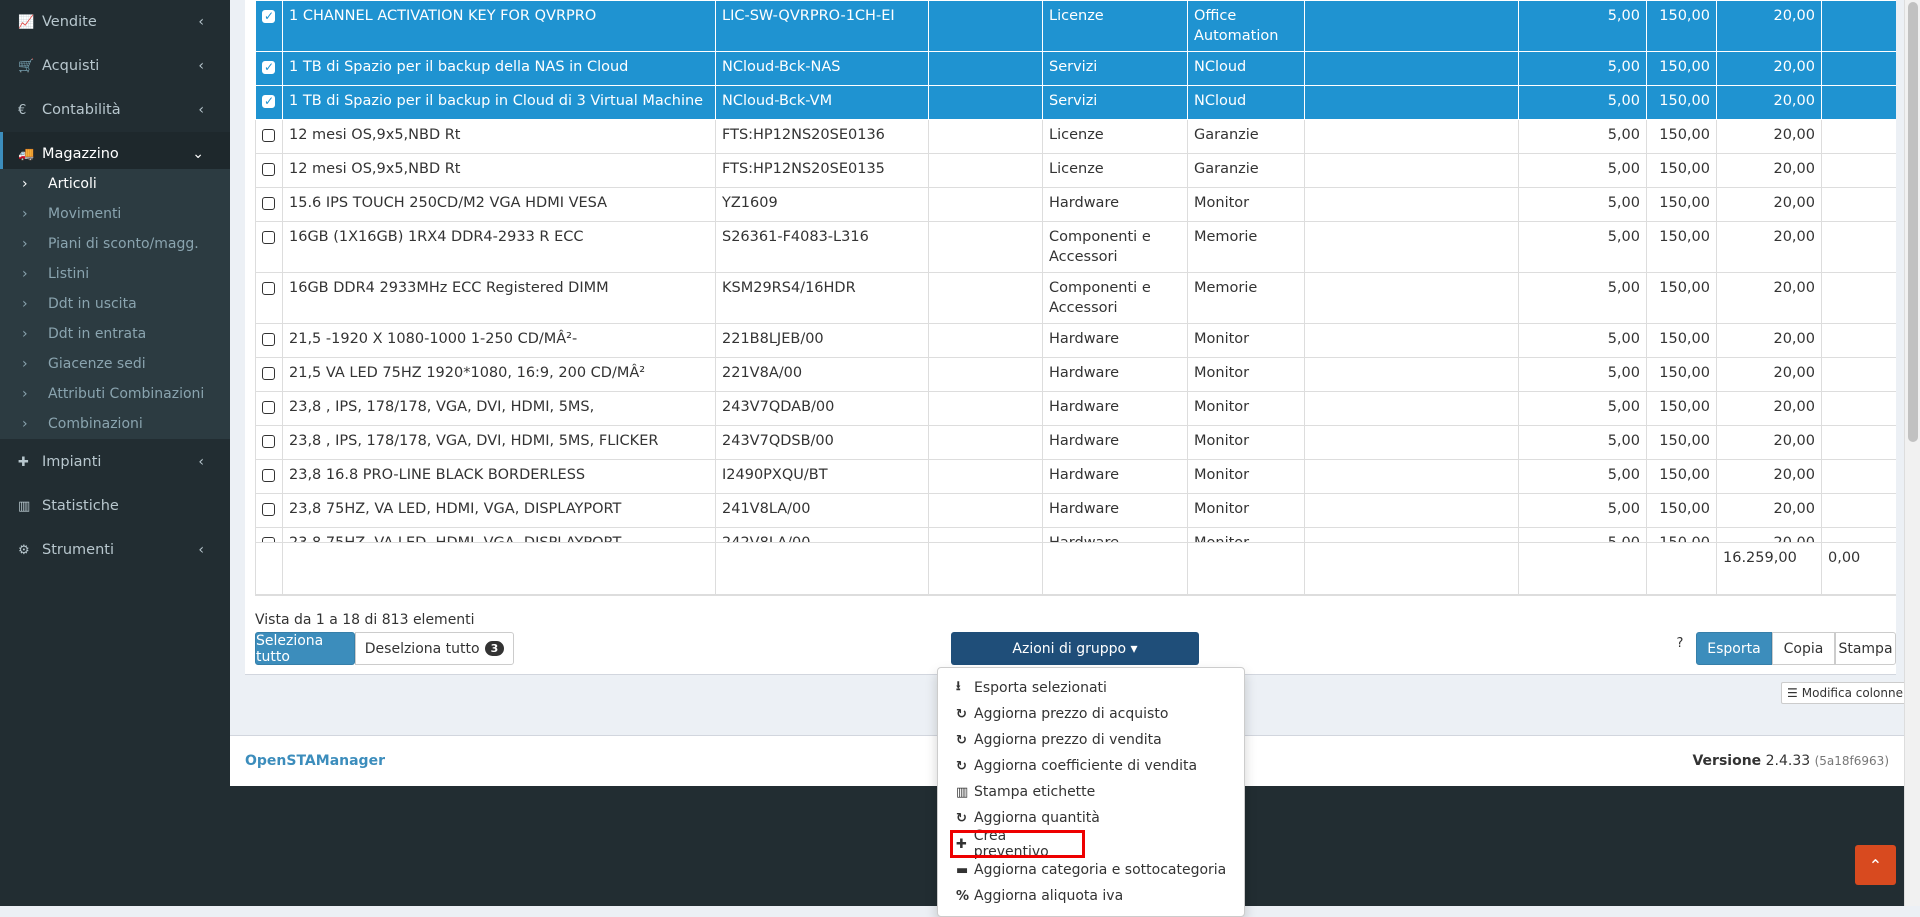 The height and width of the screenshot is (917, 1920). What do you see at coordinates (315, 761) in the screenshot?
I see `brand-link: OpenSTAManager` at bounding box center [315, 761].